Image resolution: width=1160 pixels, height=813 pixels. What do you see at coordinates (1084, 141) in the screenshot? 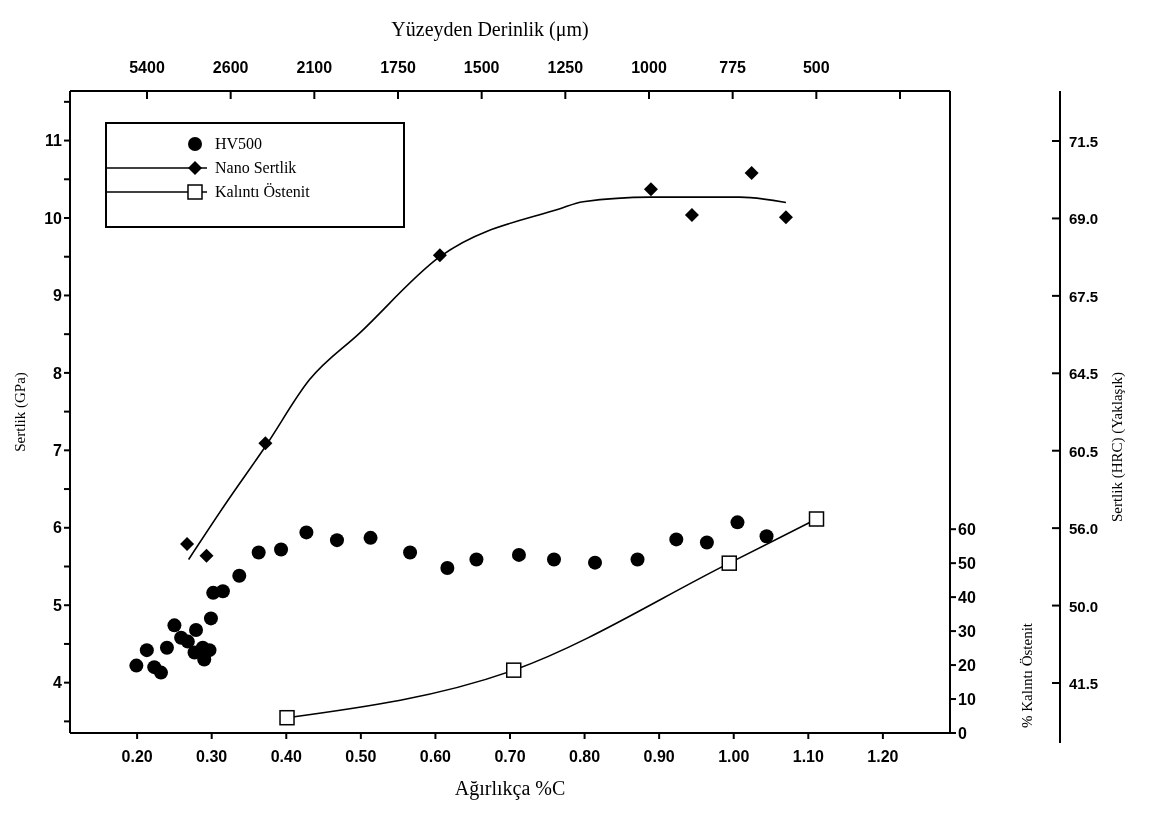
I see `category-label: 71.5` at bounding box center [1084, 141].